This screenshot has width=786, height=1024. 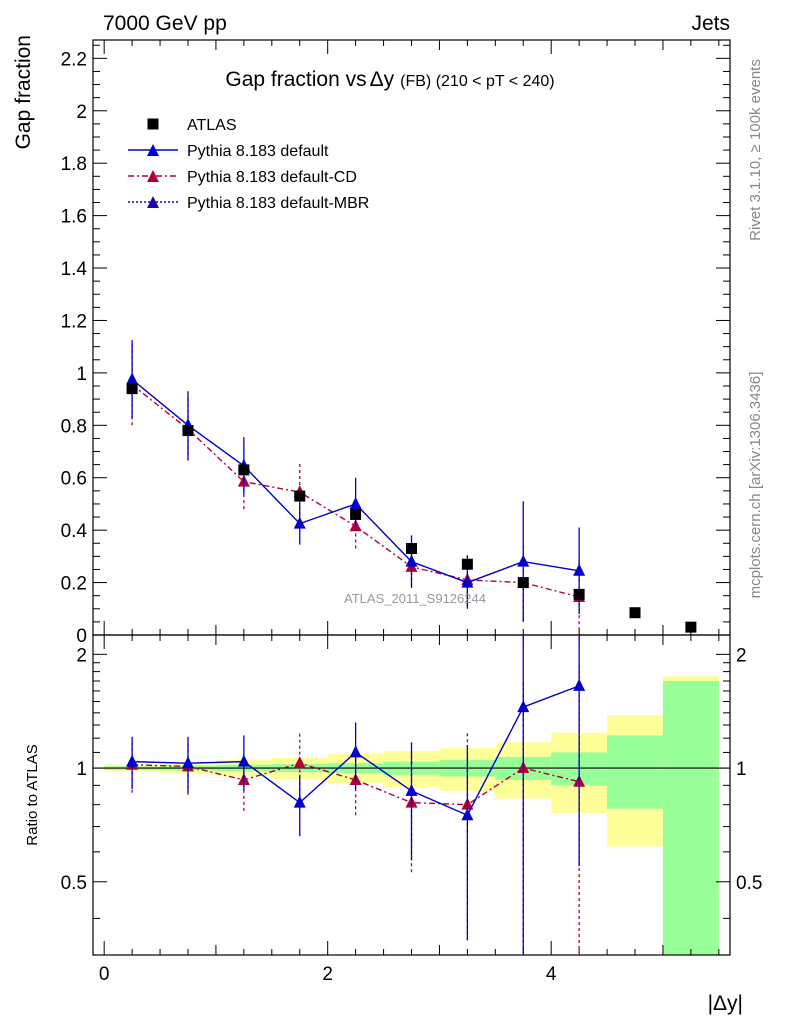 What do you see at coordinates (382, 79) in the screenshot?
I see `title-variable: Δy` at bounding box center [382, 79].